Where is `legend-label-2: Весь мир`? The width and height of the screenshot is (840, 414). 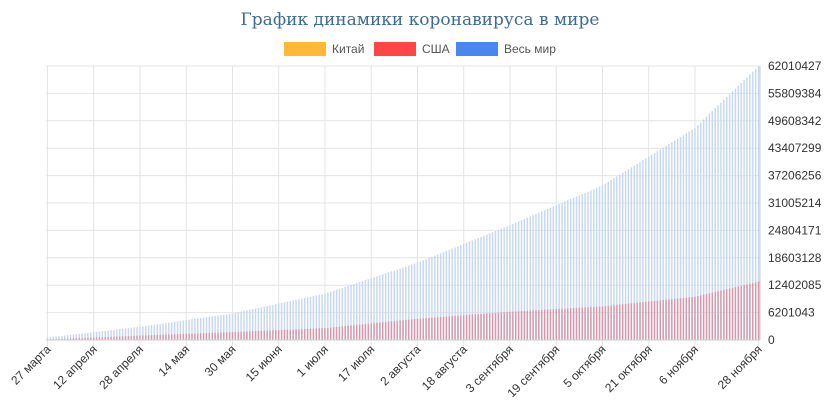
legend-label-2: Весь мир is located at coordinates (530, 49).